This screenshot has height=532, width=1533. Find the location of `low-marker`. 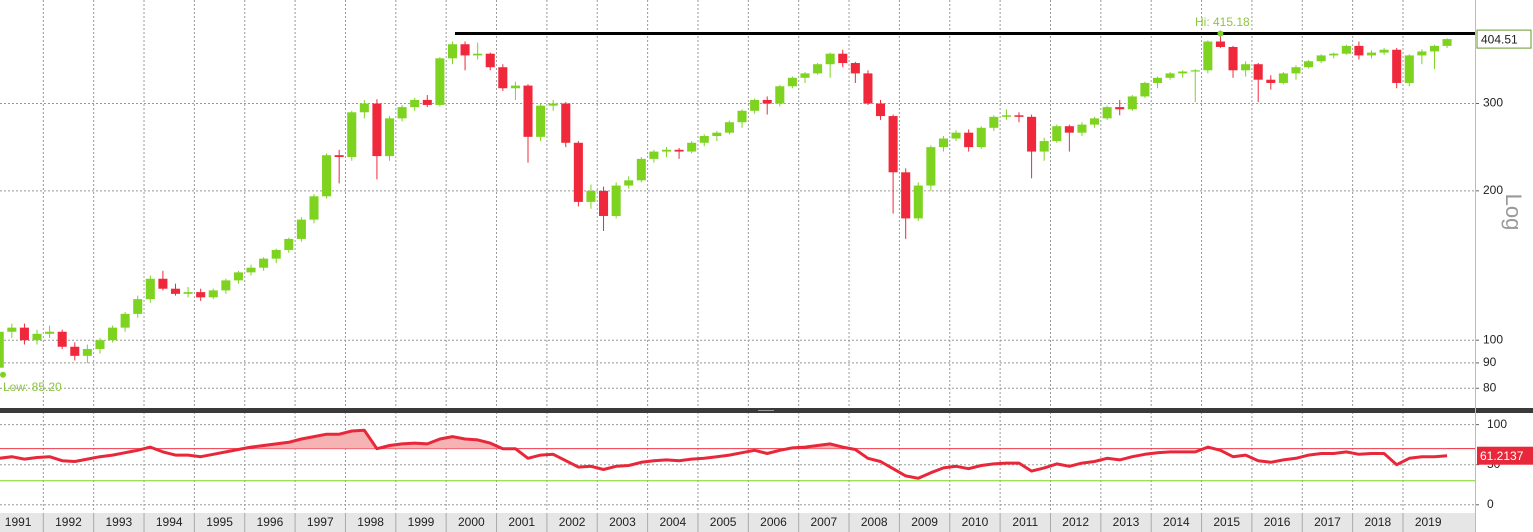

low-marker is located at coordinates (3, 374).